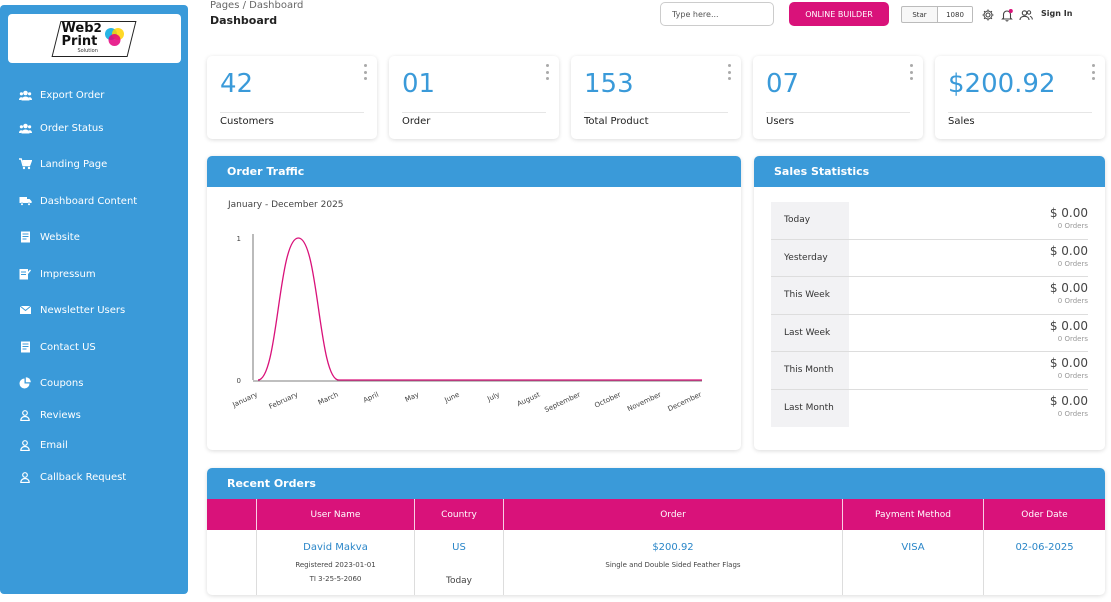 The image size is (1111, 602). I want to click on sidebar-item-reviews: Reviews, so click(49, 415).